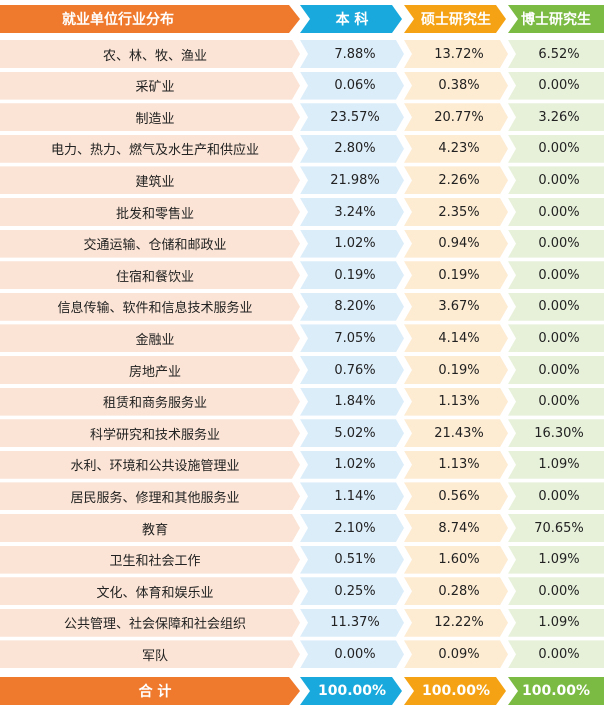 The width and height of the screenshot is (604, 708). I want to click on table-row: 交通运输、仓储和邮政业 1.02% 0.94% 0.00%, so click(302, 243).